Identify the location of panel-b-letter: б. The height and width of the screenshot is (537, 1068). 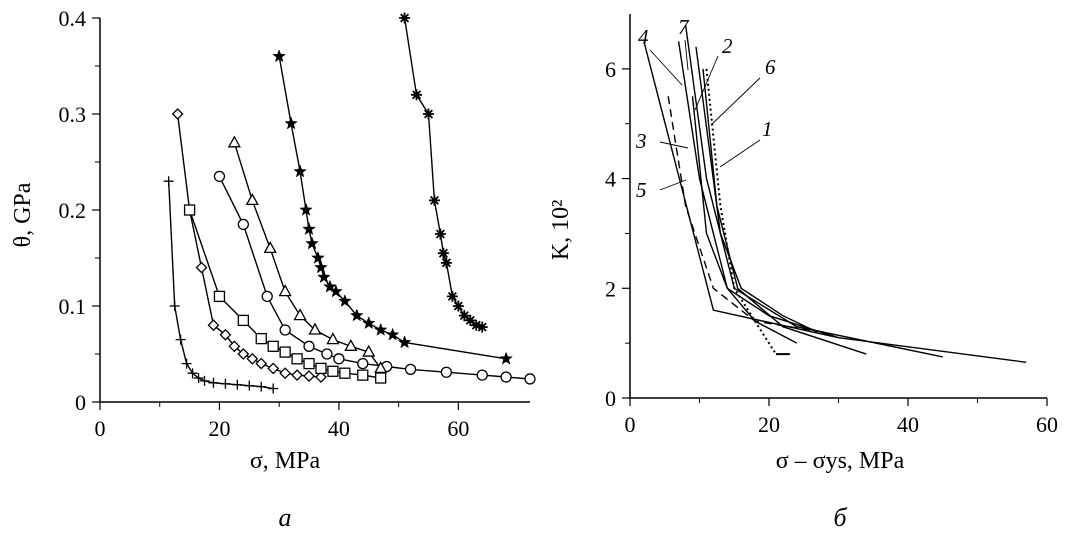
(840, 517).